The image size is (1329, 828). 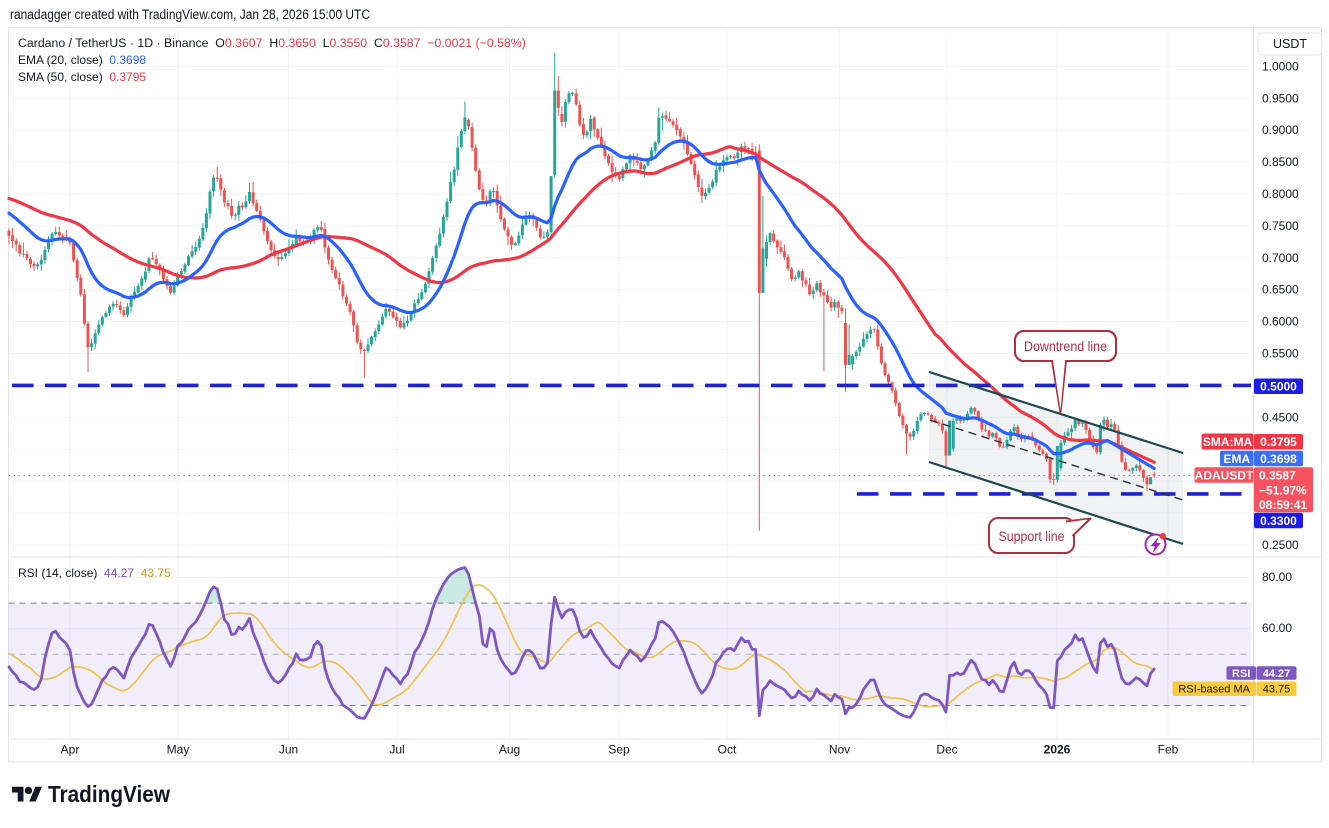 What do you see at coordinates (1278, 442) in the screenshot?
I see `svg-text: 0.3795` at bounding box center [1278, 442].